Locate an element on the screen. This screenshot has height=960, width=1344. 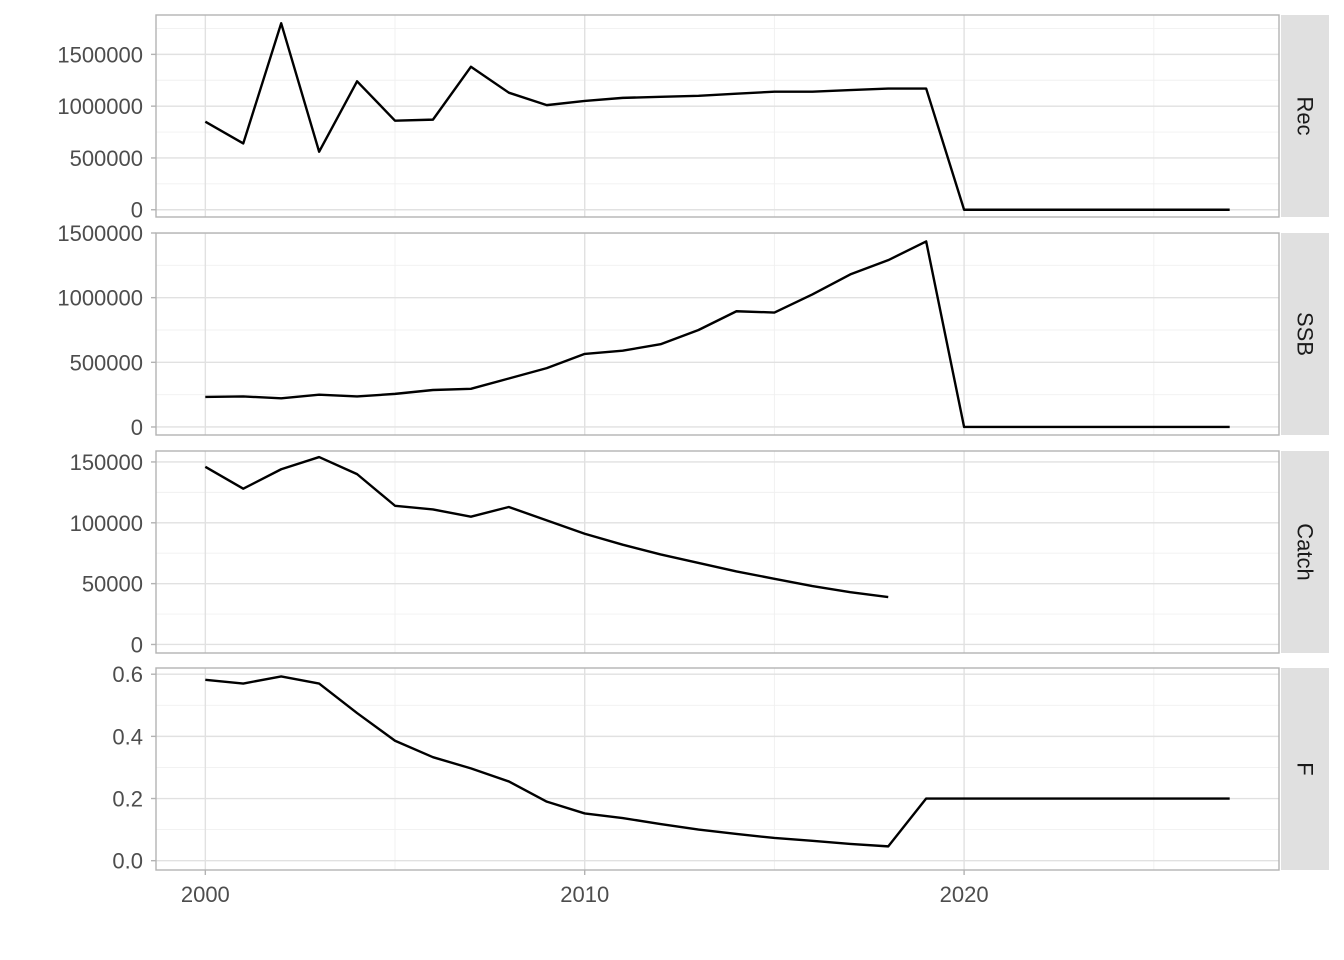
facet-strip-label: F is located at coordinates (1305, 768).